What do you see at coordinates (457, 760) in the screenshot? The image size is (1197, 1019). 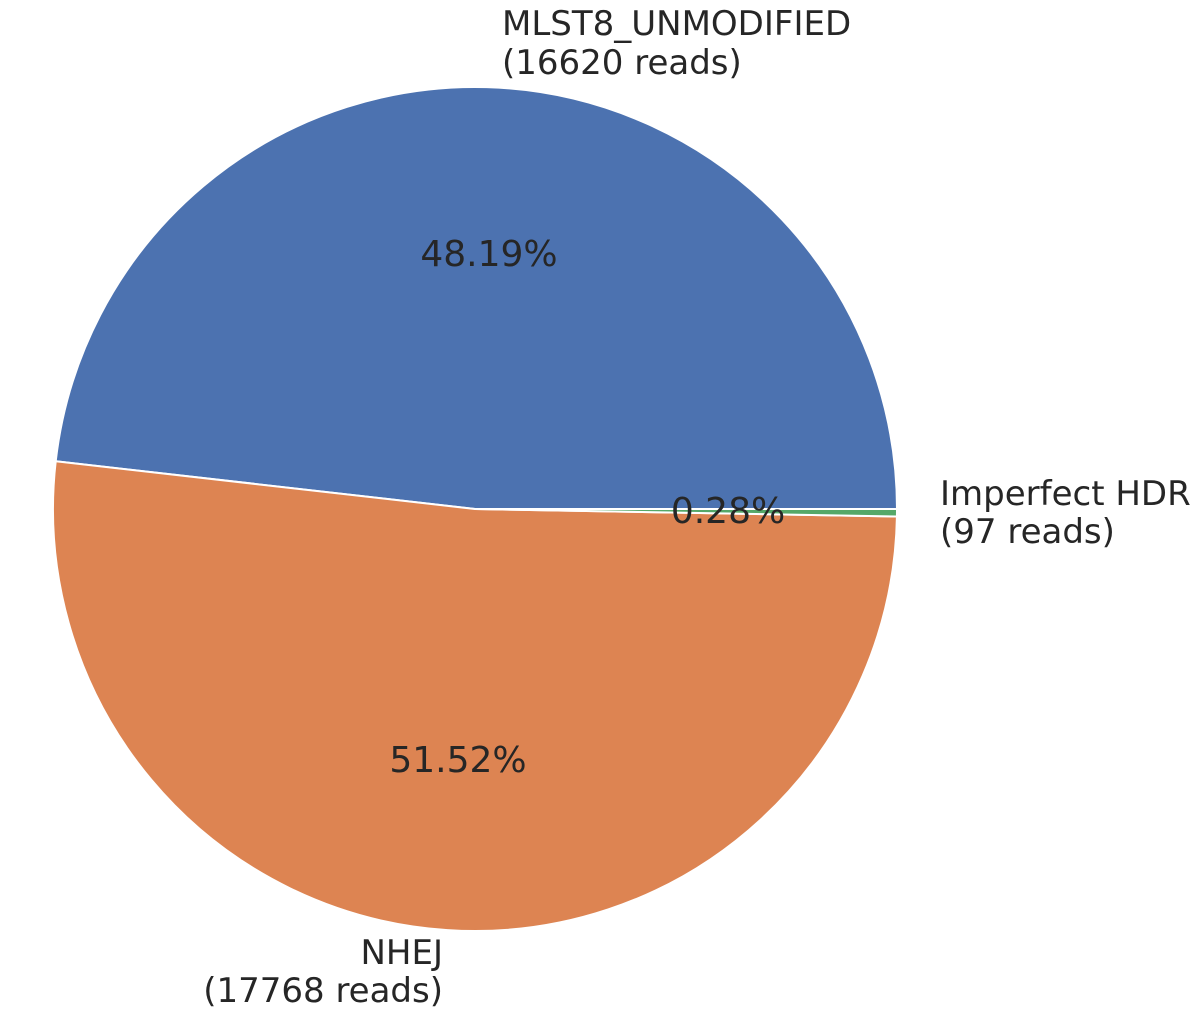 I see `slice-percent-nhej: 51.52%` at bounding box center [457, 760].